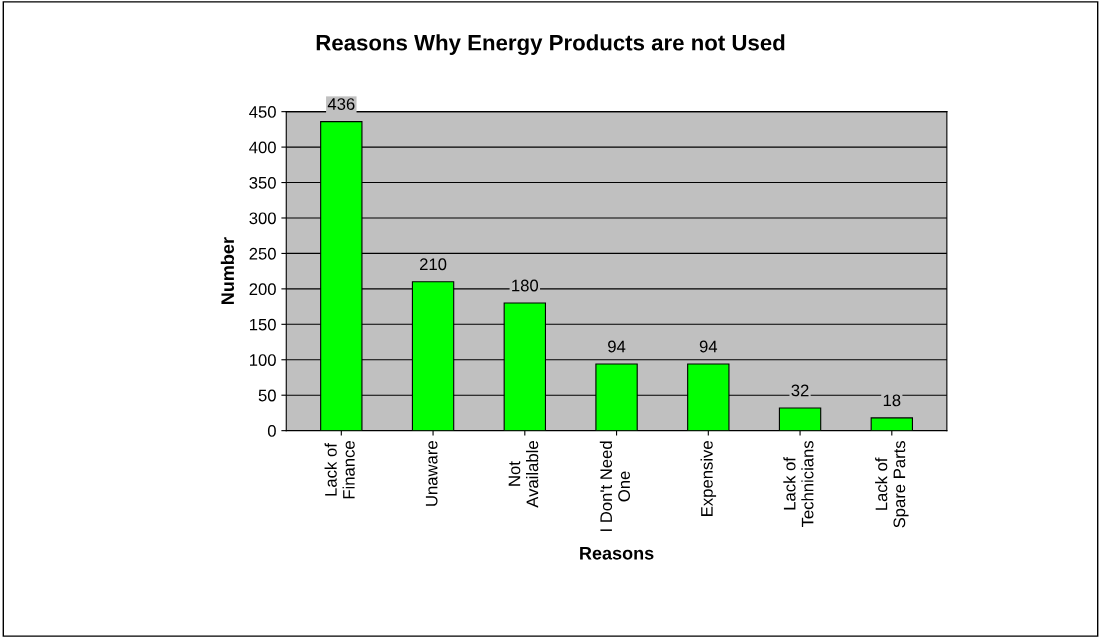 This screenshot has width=1101, height=638. I want to click on y-tick-label: 100, so click(263, 360).